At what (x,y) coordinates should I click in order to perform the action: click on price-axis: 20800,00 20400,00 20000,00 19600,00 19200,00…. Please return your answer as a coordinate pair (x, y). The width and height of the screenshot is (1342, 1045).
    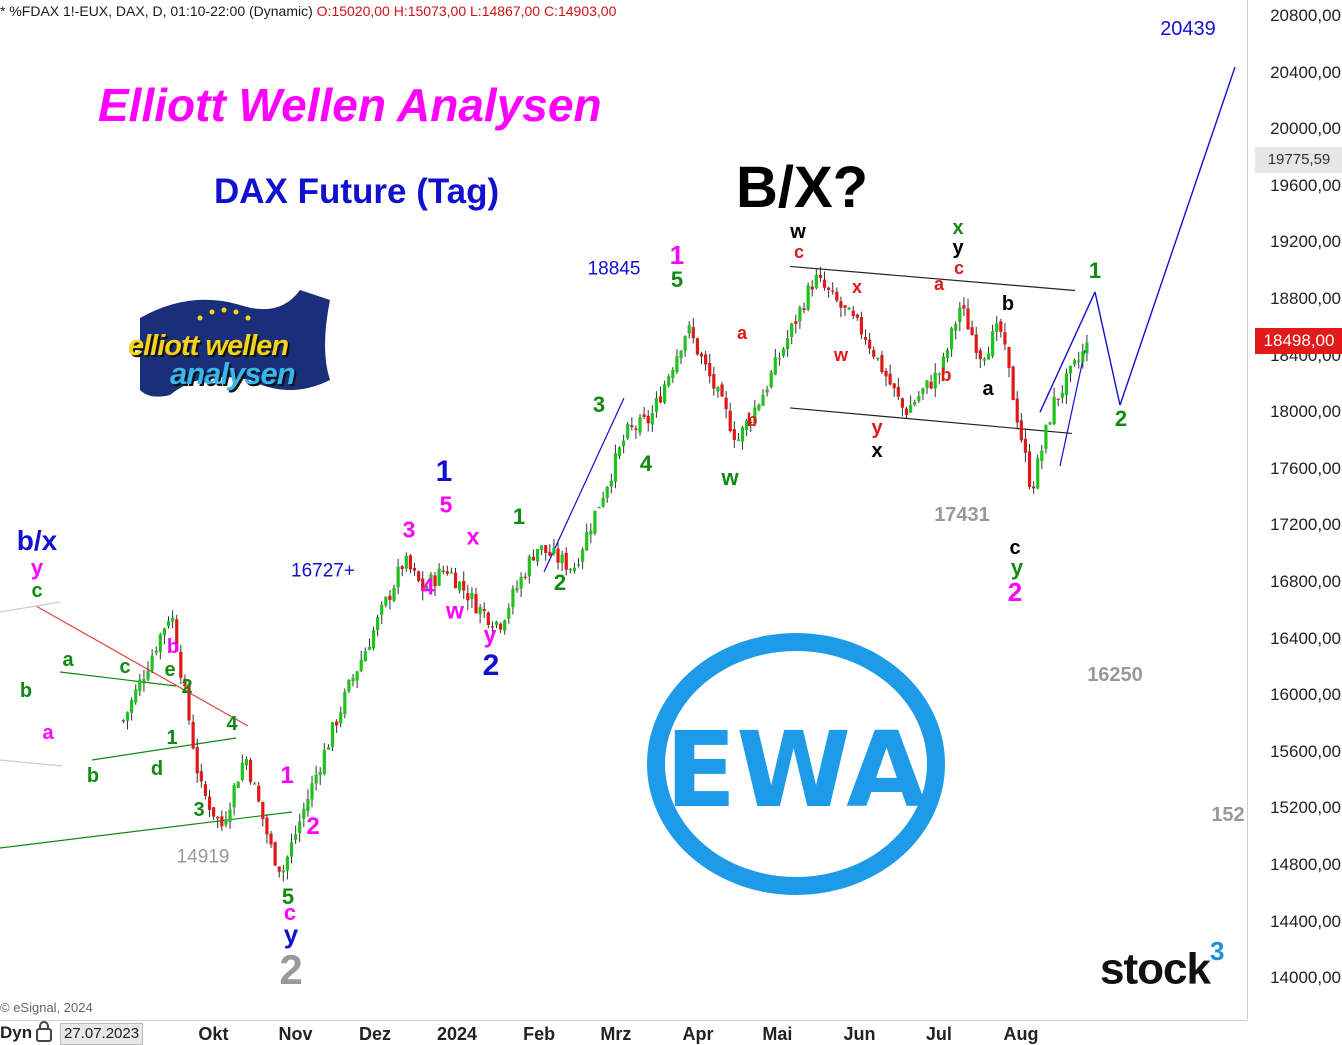
    Looking at the image, I should click on (1294, 510).